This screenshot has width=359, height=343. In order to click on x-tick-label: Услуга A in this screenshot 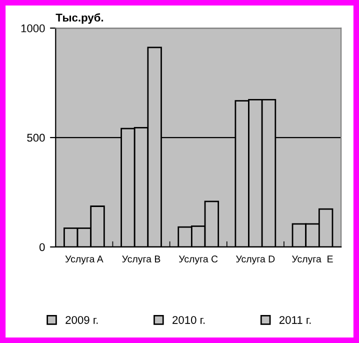, I will do `click(84, 260)`.